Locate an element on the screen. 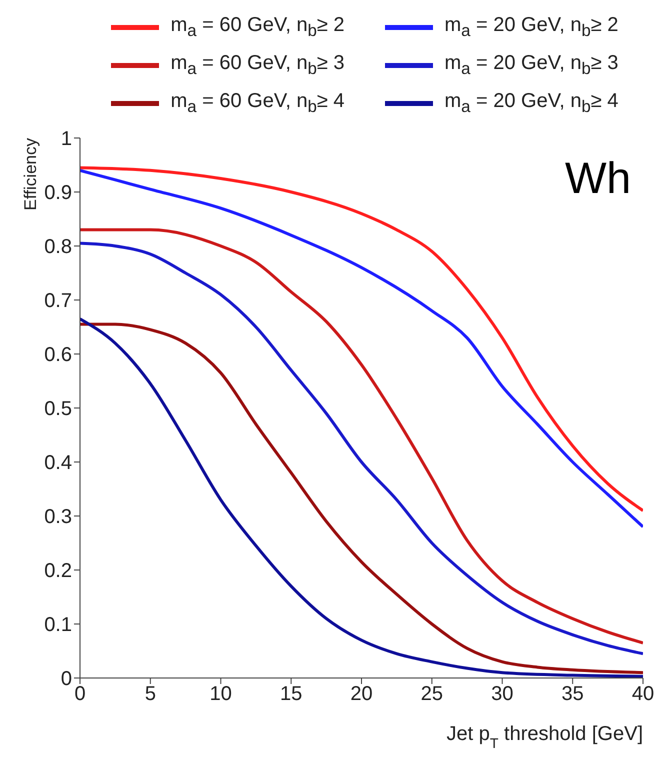 This screenshot has height=767, width=669. y-tick-label: 0.6 is located at coordinates (58, 355).